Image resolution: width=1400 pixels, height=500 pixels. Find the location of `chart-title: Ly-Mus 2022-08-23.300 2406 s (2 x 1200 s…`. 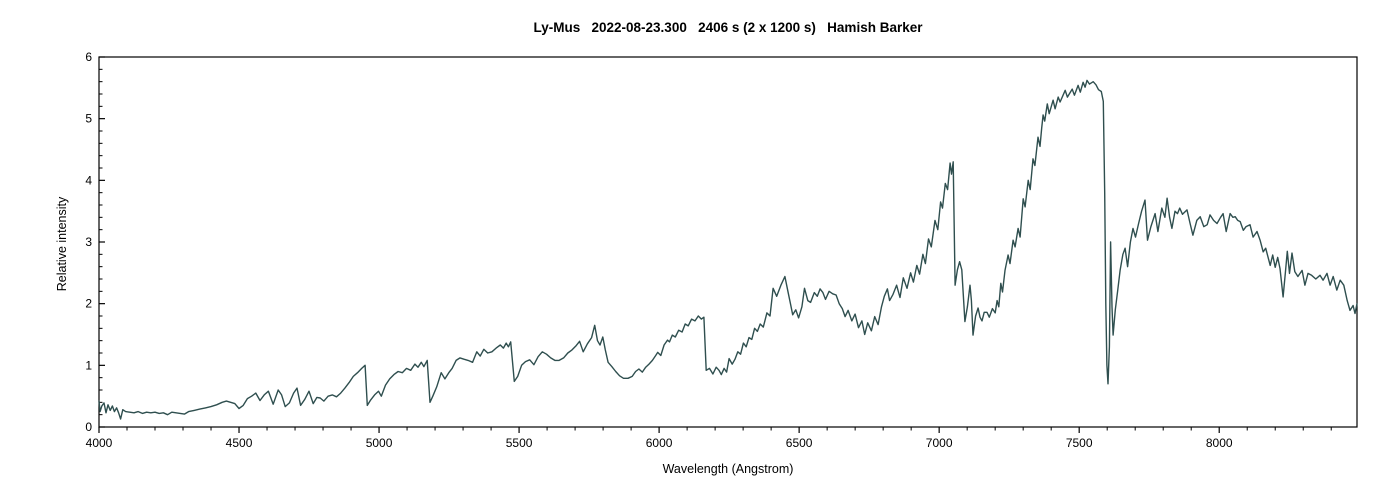

chart-title: Ly-Mus 2022-08-23.300 2406 s (2 x 1200 s… is located at coordinates (728, 27).